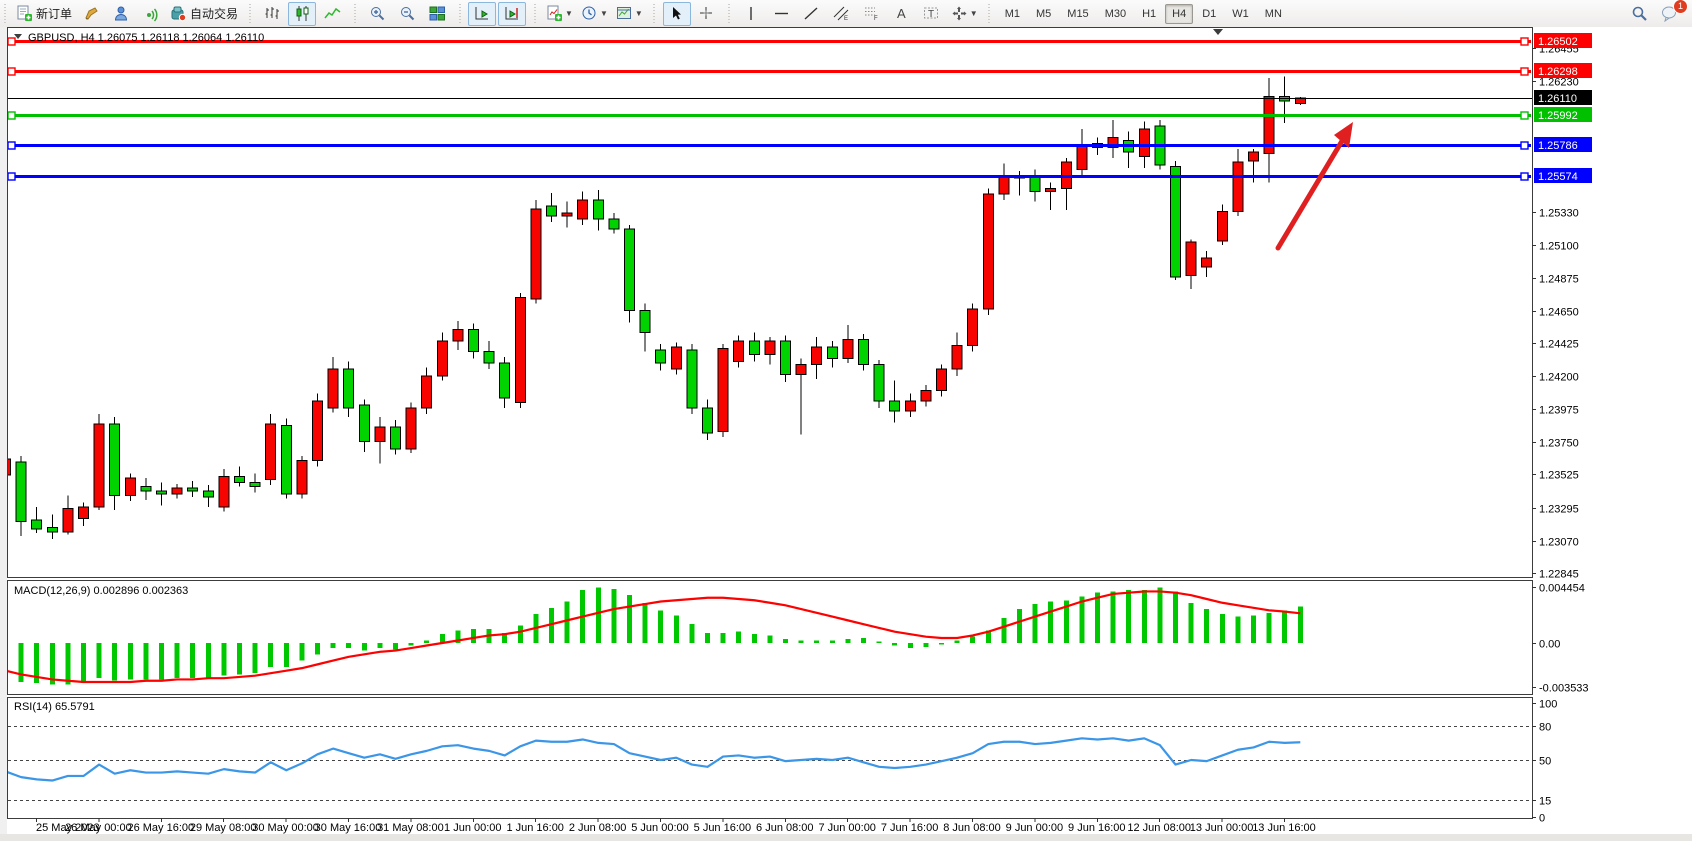 This screenshot has width=1692, height=841. What do you see at coordinates (723, 828) in the screenshot?
I see `svg-text: 5 Jun 16:00` at bounding box center [723, 828].